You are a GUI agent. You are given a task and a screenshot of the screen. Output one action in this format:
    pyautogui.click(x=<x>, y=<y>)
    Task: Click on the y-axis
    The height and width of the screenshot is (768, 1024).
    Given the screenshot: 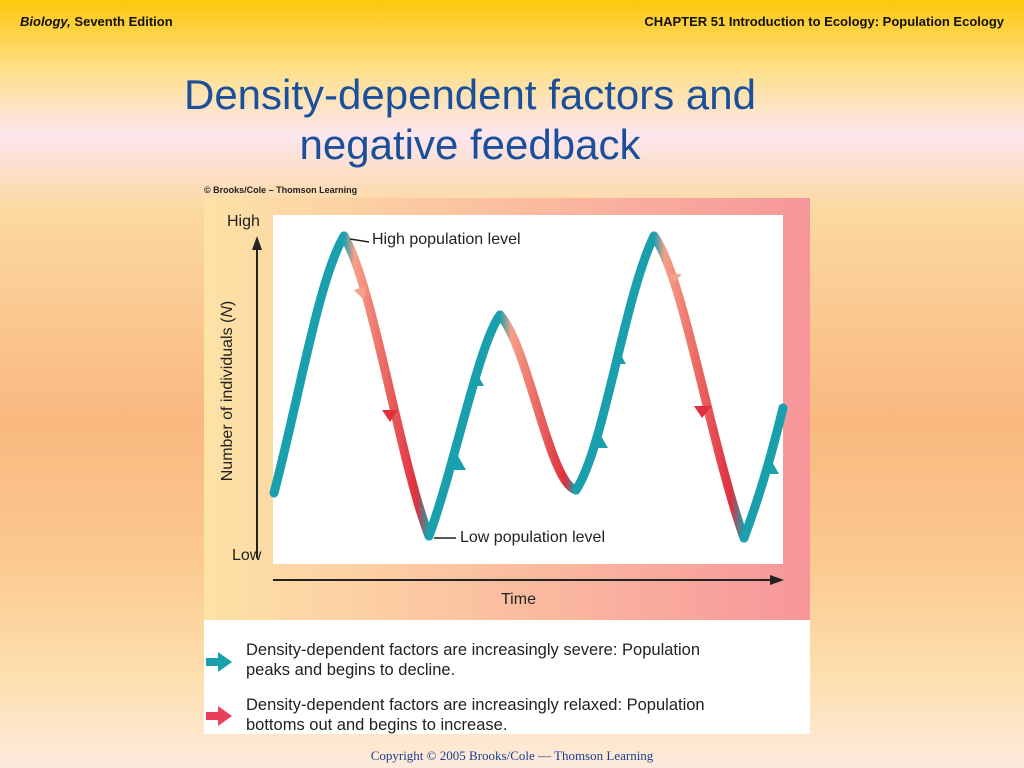 What is the action you would take?
    pyautogui.click(x=257, y=397)
    